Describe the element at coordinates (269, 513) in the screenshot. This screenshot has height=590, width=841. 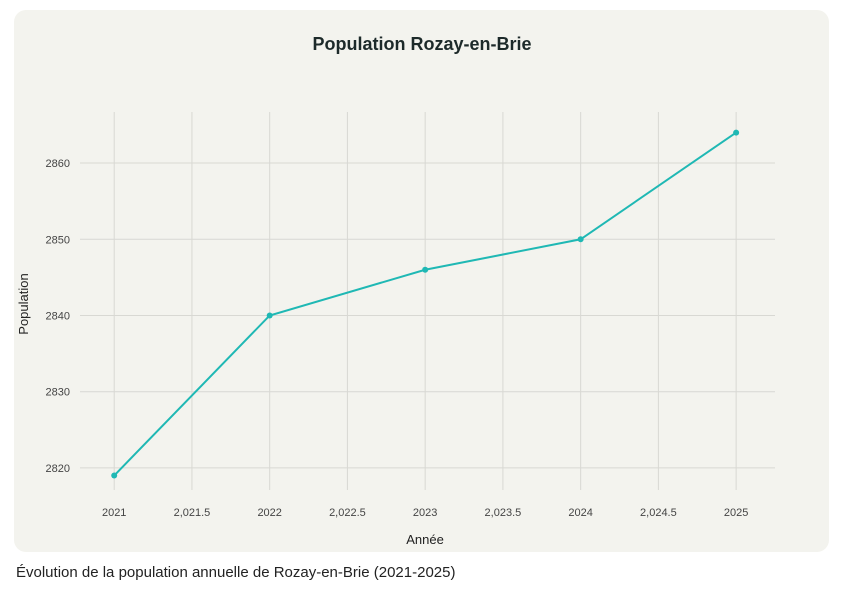
I see `x-tick-label: 2022` at that location.